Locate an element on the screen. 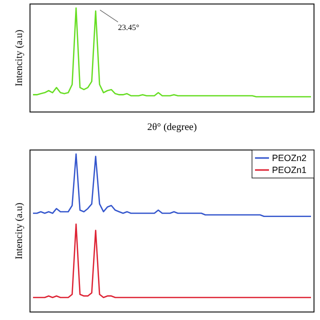 Image resolution: width=320 pixels, height=320 pixels. x-axis-title: 2θ° (degree) is located at coordinates (172, 127).